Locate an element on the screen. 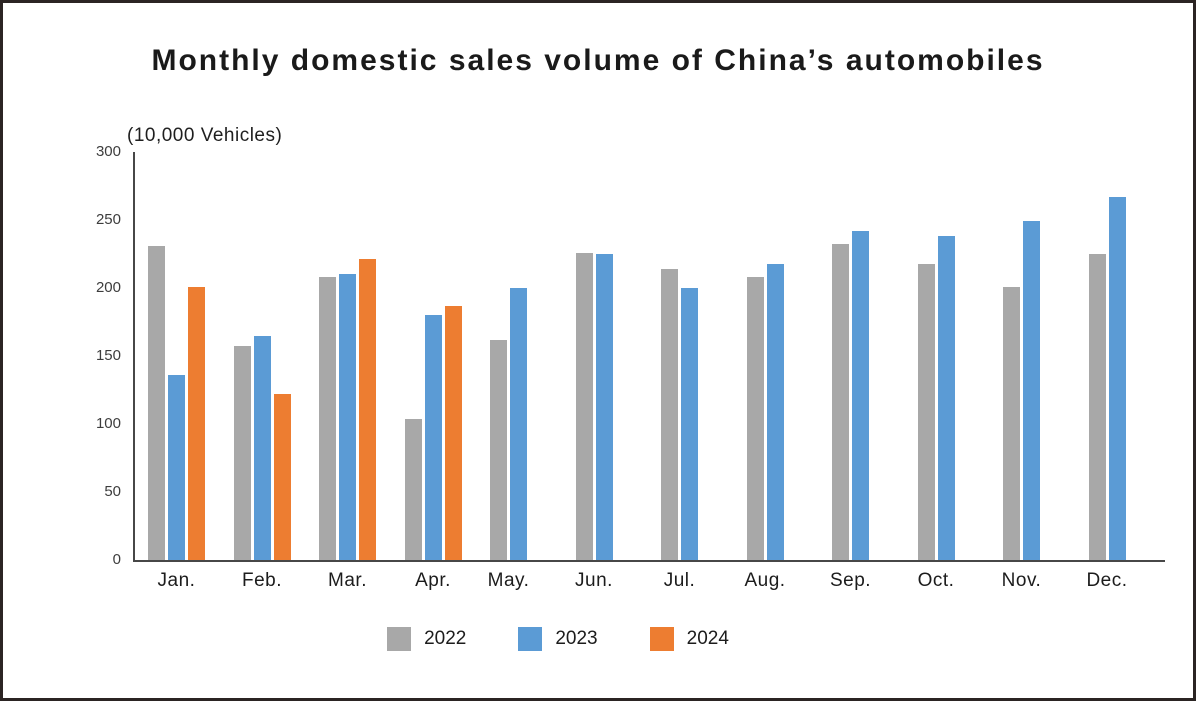 The height and width of the screenshot is (701, 1196). y-axis-tick-label: 200 is located at coordinates (108, 287).